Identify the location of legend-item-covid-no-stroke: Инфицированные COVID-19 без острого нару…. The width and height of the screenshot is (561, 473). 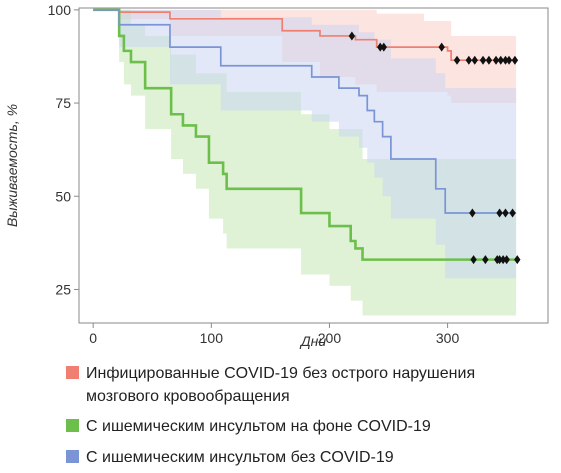
(306, 385).